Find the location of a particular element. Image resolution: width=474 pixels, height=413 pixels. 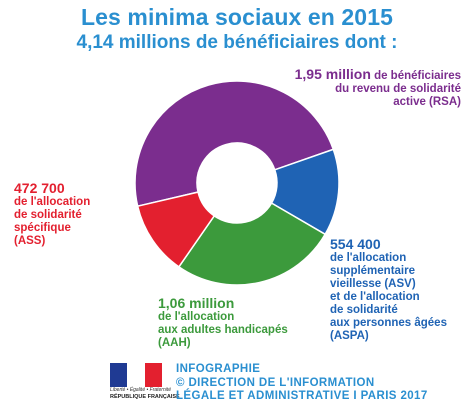

aah-line: aux adultes handicapés is located at coordinates (223, 330).